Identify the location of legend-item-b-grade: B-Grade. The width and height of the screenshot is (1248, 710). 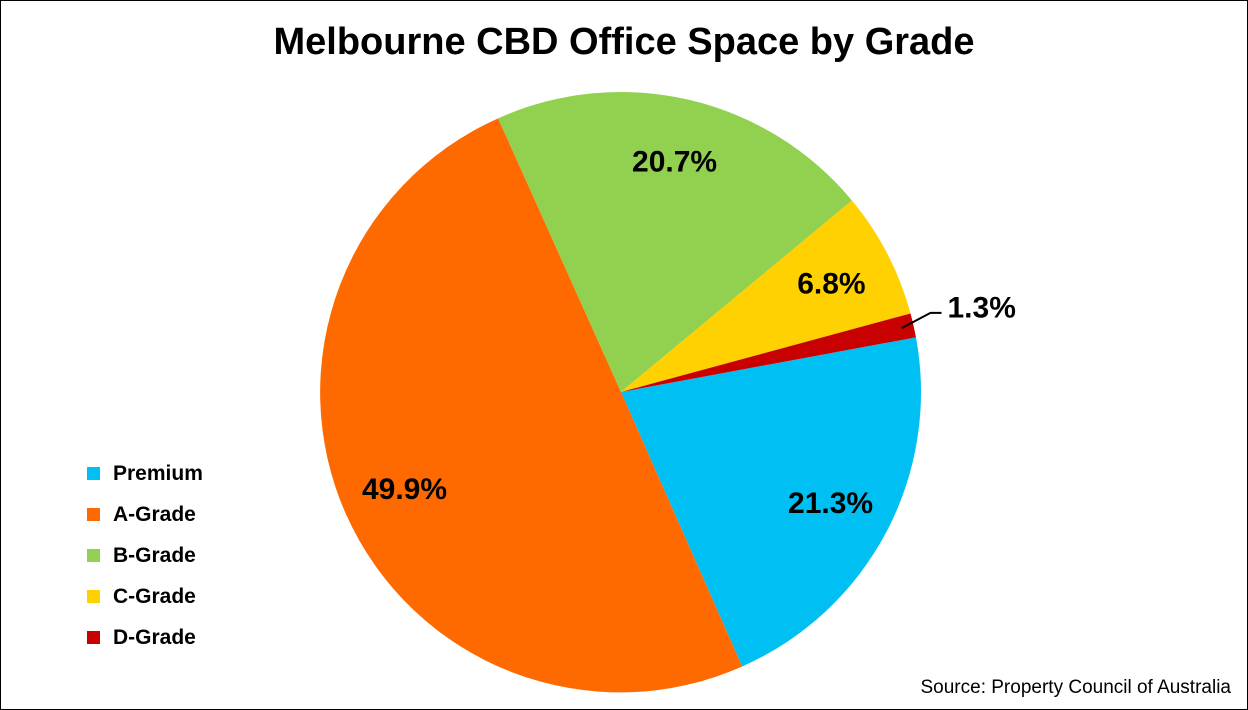
(145, 555).